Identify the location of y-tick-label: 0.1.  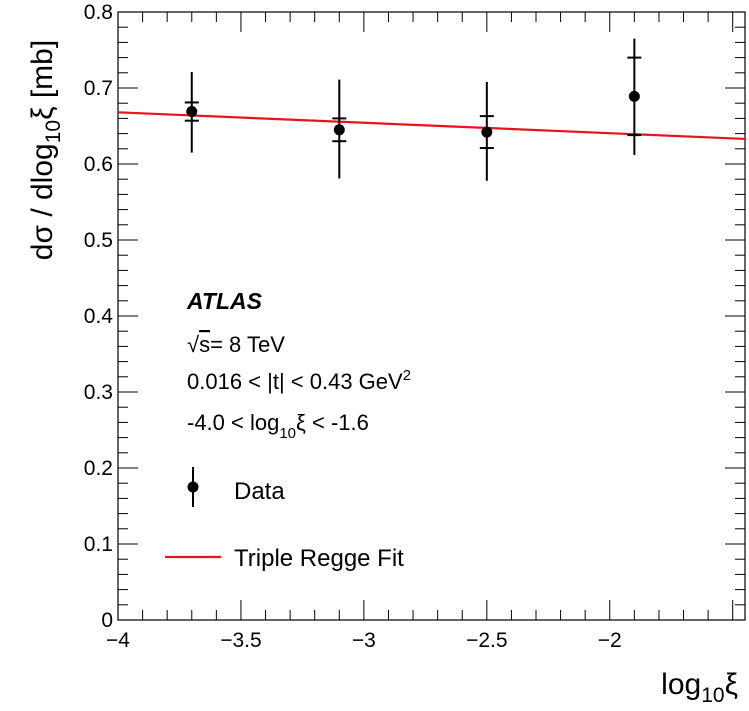
(98, 544).